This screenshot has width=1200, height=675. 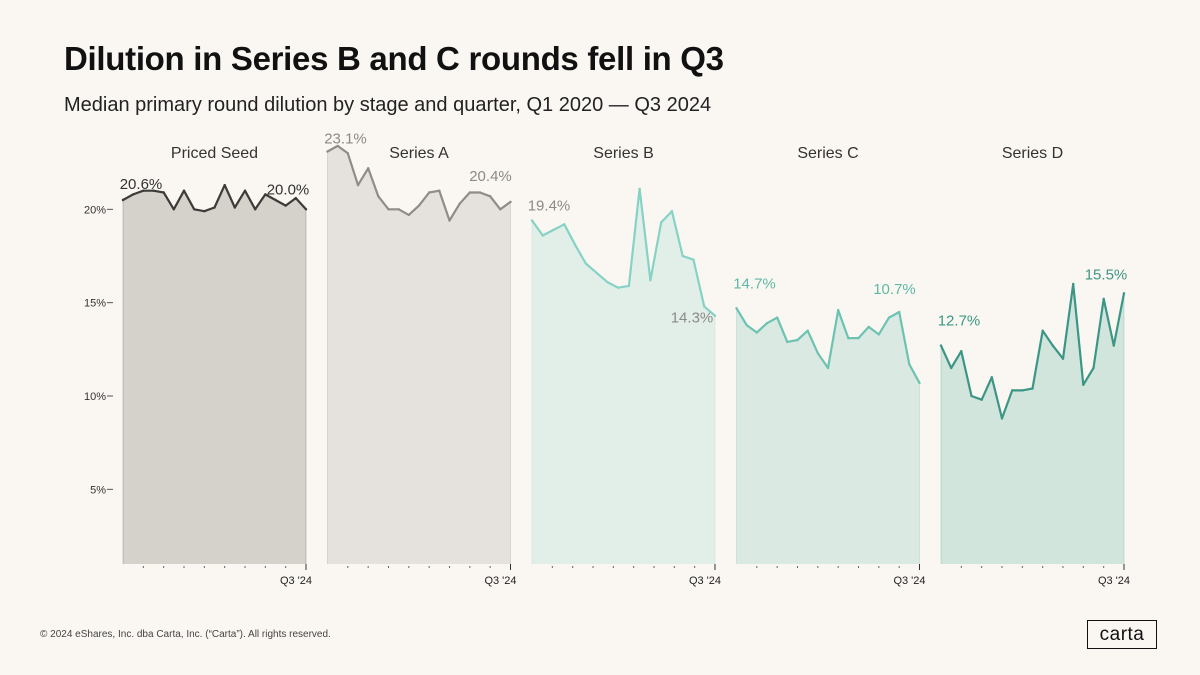 I want to click on y-tick-label: 20%, so click(x=95, y=210).